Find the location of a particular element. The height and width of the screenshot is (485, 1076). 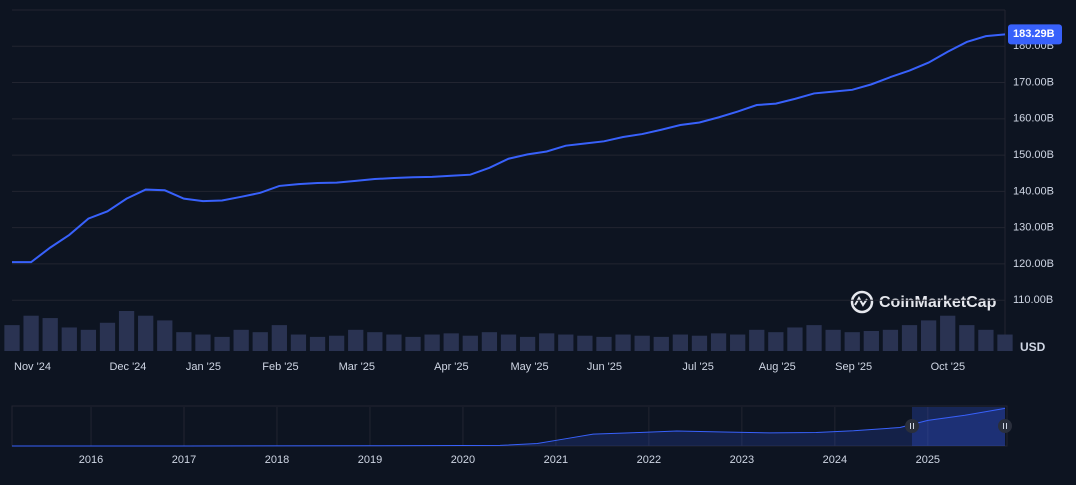

x-tick-label: Nov '24 is located at coordinates (32, 367).